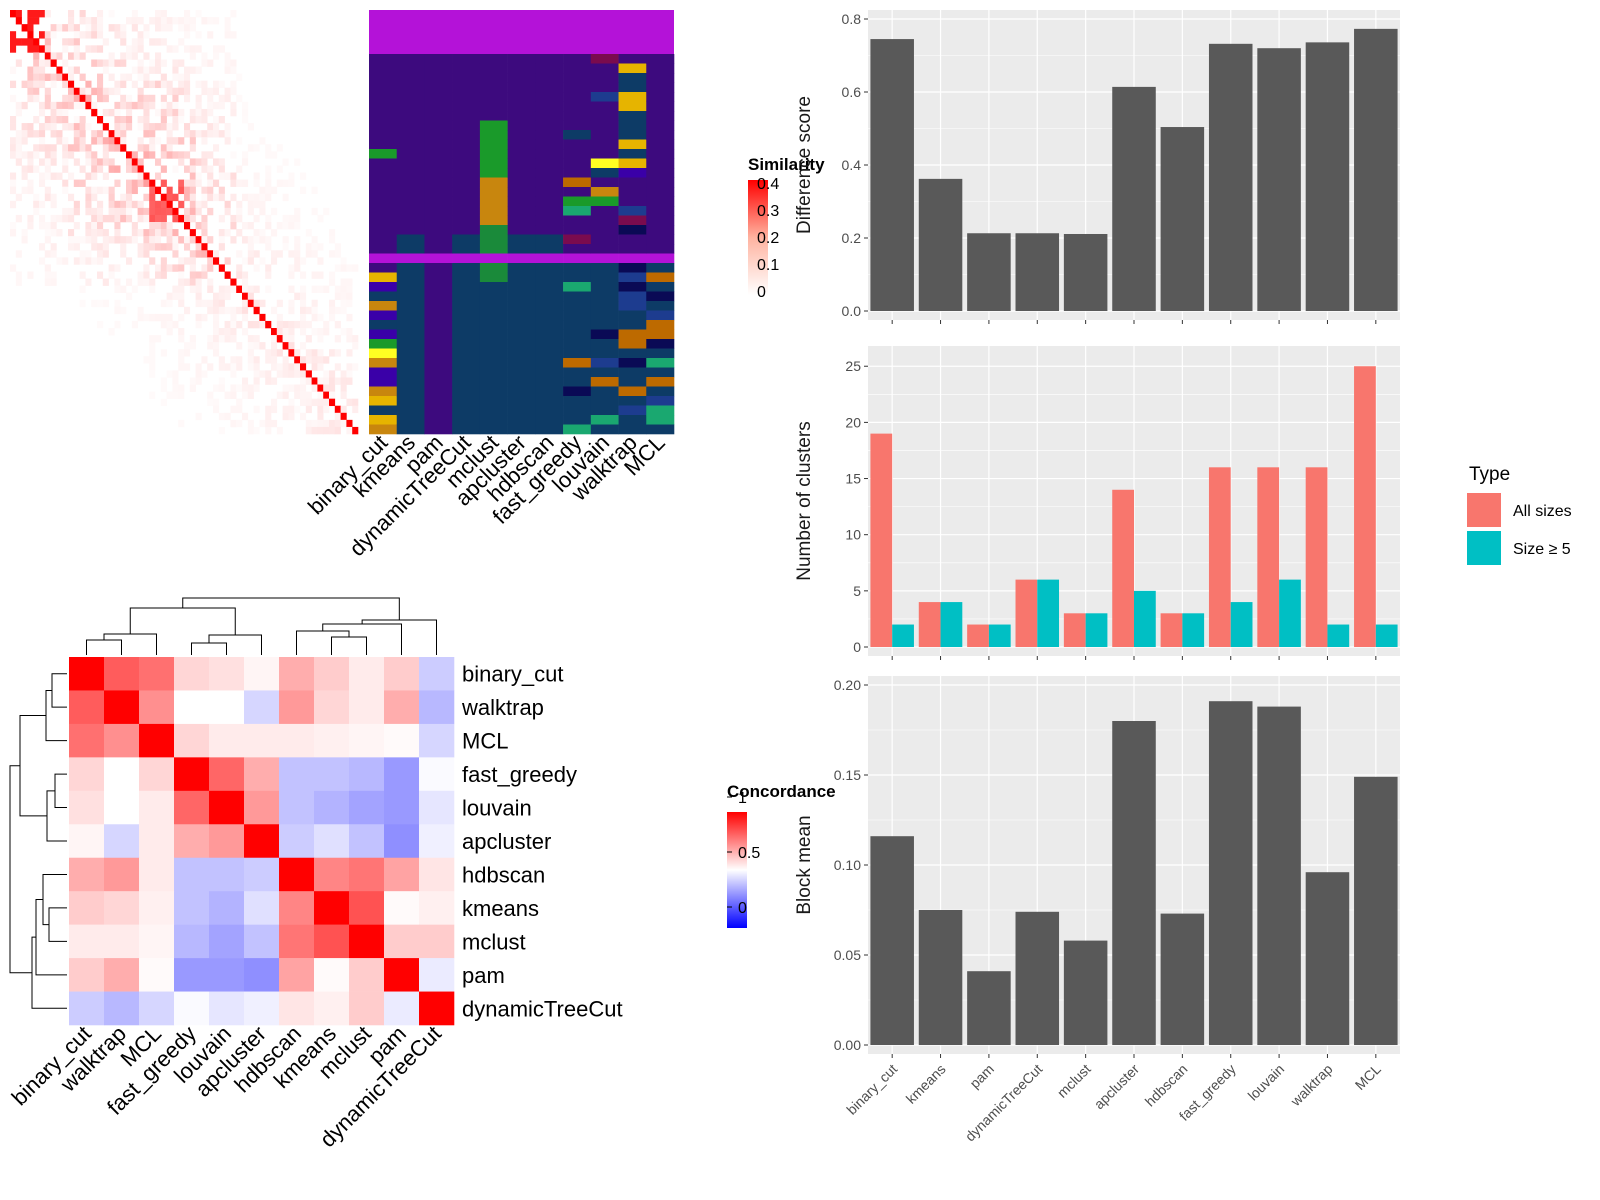  I want to click on similarity-legend-title: Similarity, so click(786, 164).